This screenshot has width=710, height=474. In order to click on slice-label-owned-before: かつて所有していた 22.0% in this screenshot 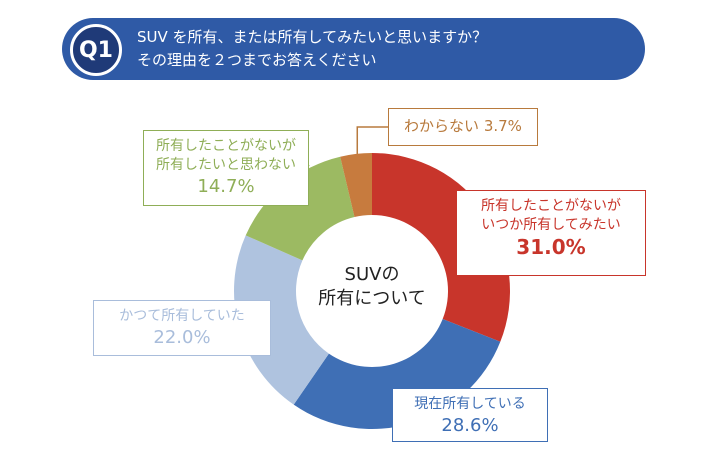, I will do `click(182, 328)`.